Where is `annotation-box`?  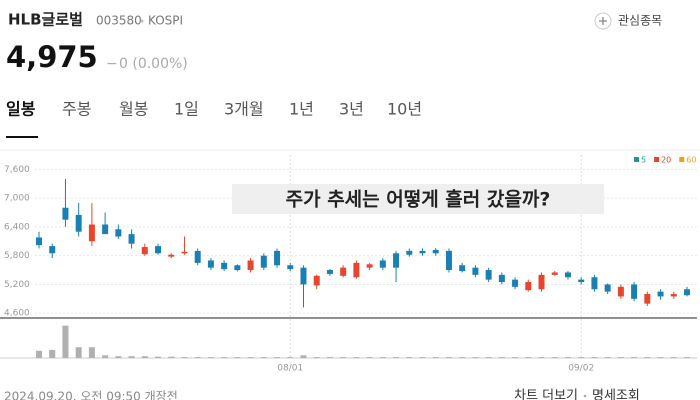
annotation-box is located at coordinates (418, 199).